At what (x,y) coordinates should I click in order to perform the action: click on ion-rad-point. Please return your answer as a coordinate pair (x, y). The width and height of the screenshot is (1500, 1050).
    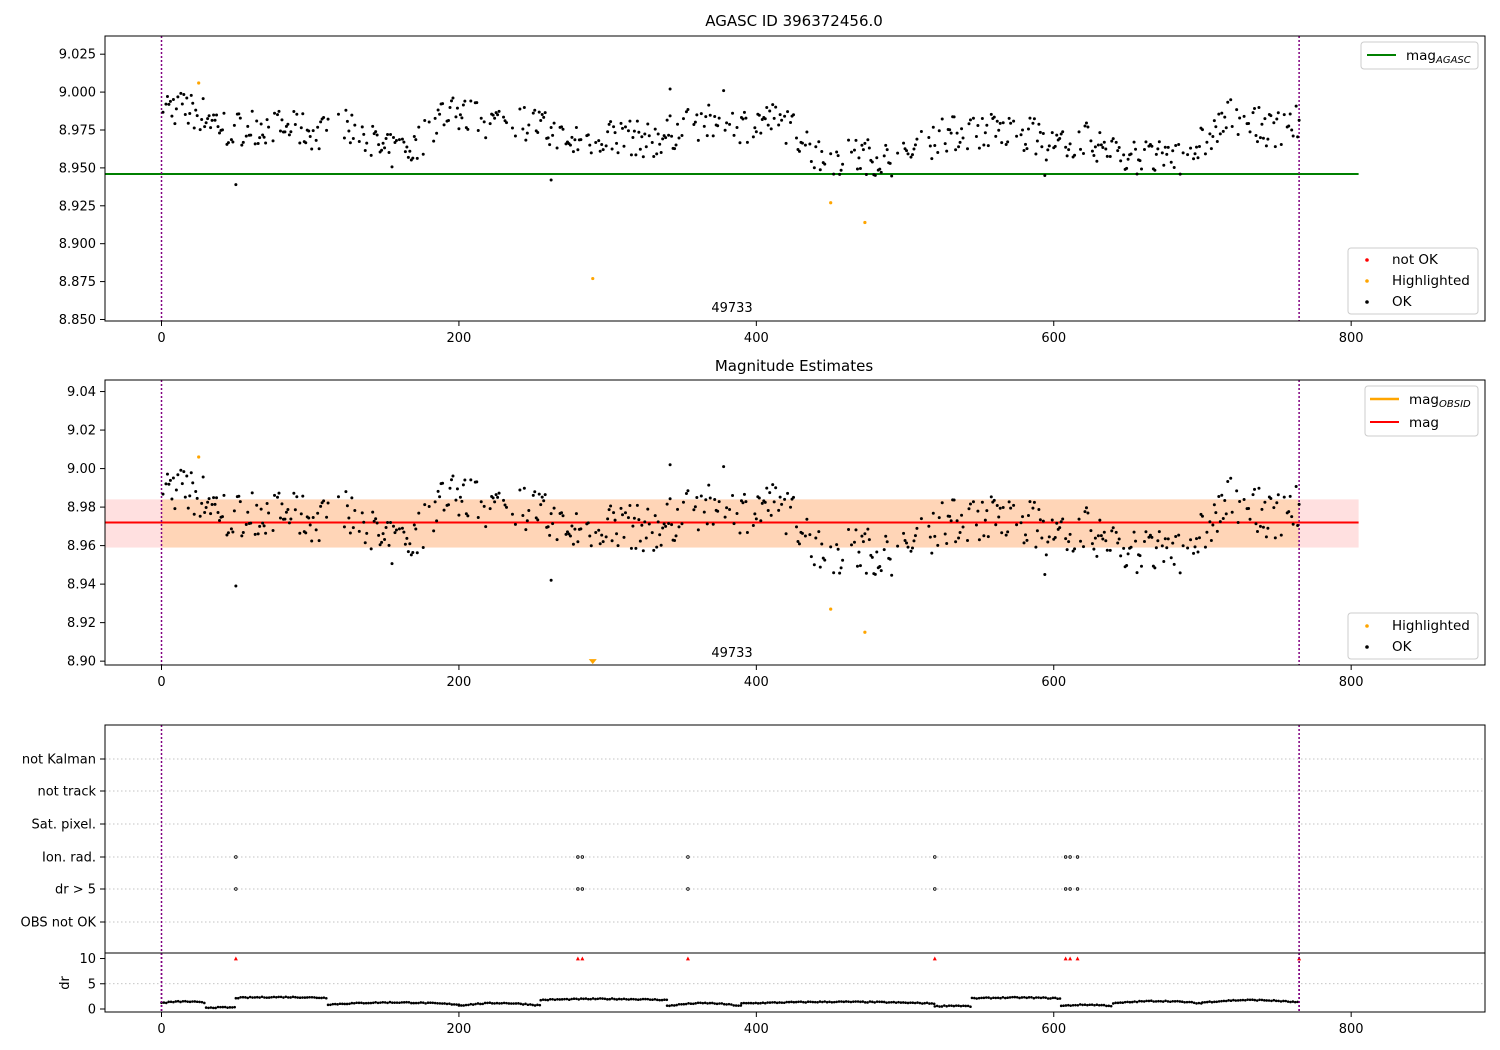
    Looking at the image, I should click on (1077, 857).